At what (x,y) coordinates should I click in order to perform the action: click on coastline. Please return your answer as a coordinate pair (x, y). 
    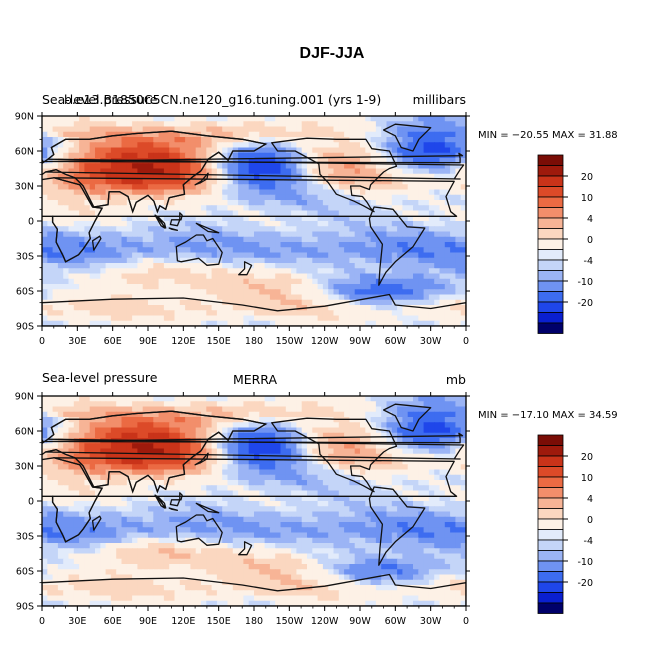
    Looking at the image, I should click on (334, 175).